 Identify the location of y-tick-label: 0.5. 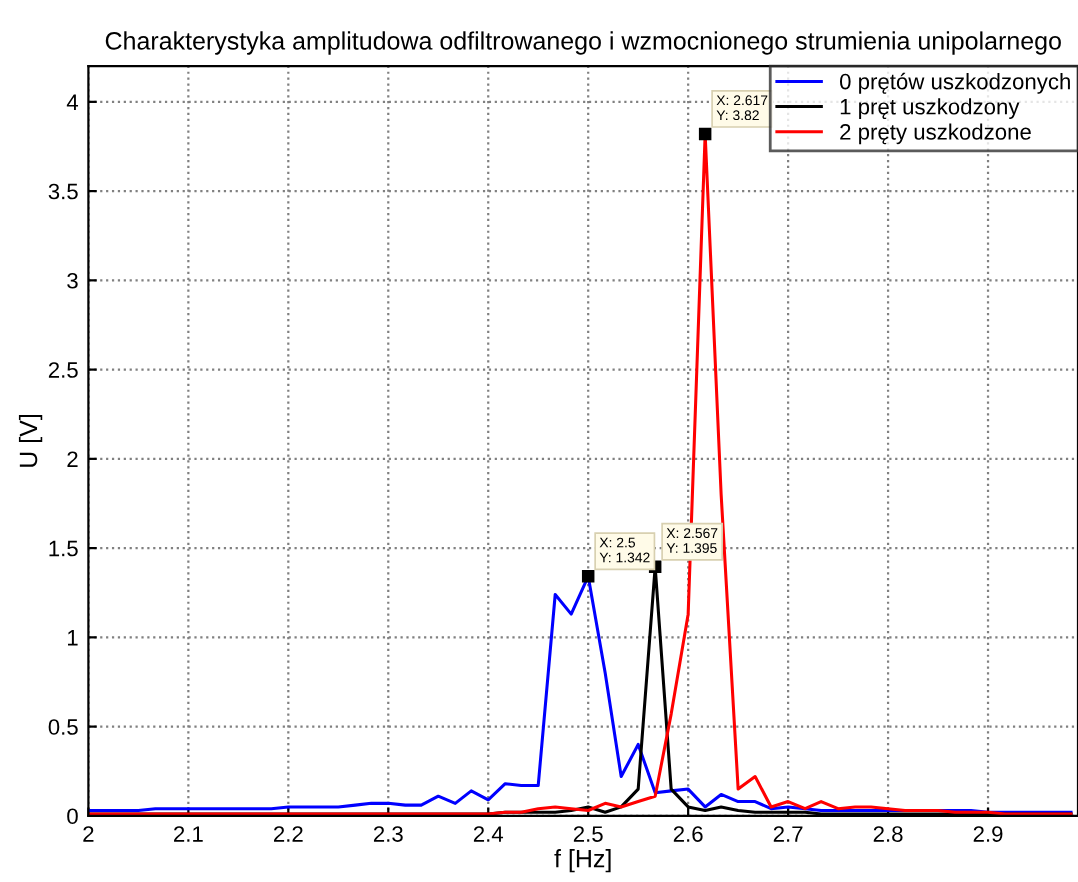
(63, 727).